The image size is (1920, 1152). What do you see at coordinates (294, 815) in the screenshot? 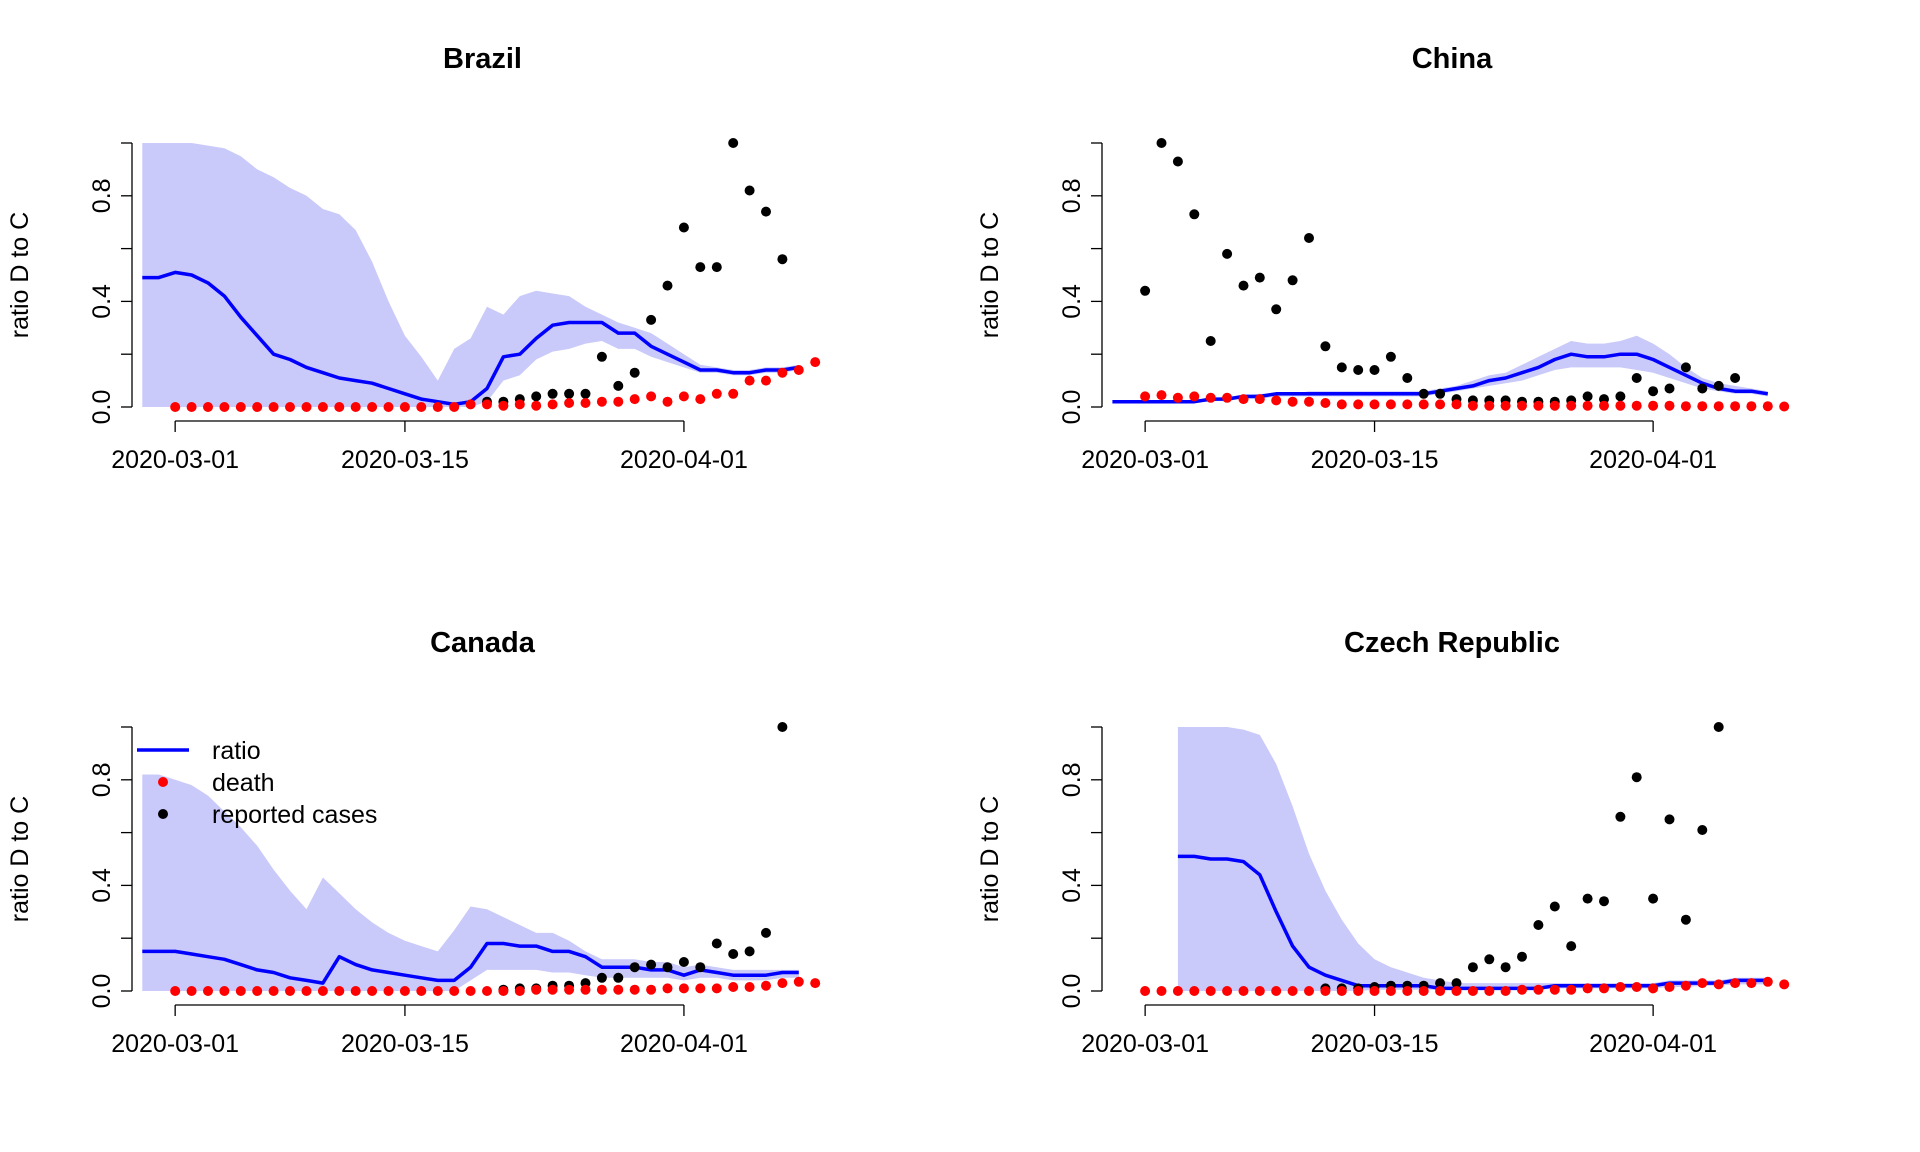
I see `legend-reported-label: reported cases` at bounding box center [294, 815].